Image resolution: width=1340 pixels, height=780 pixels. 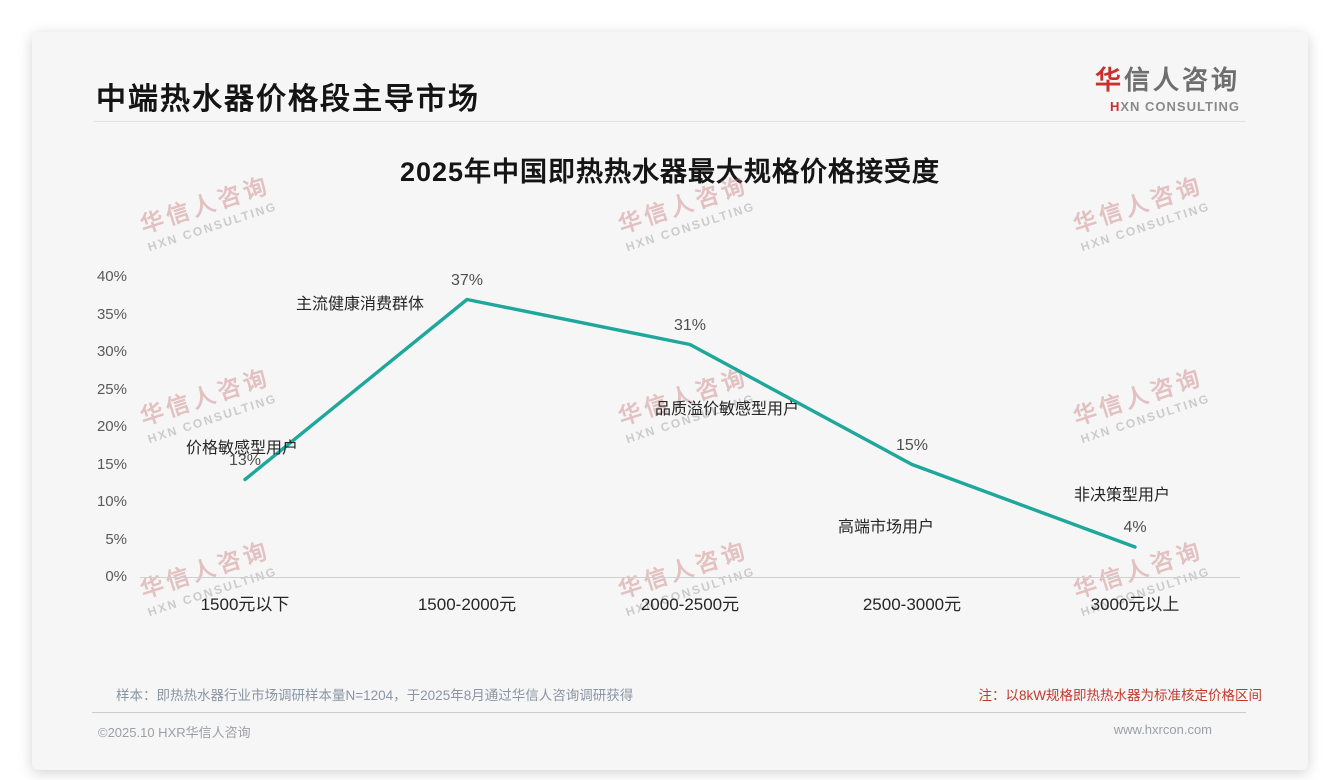 I want to click on x-axis-category-label: 3000元以上, so click(x=1135, y=604).